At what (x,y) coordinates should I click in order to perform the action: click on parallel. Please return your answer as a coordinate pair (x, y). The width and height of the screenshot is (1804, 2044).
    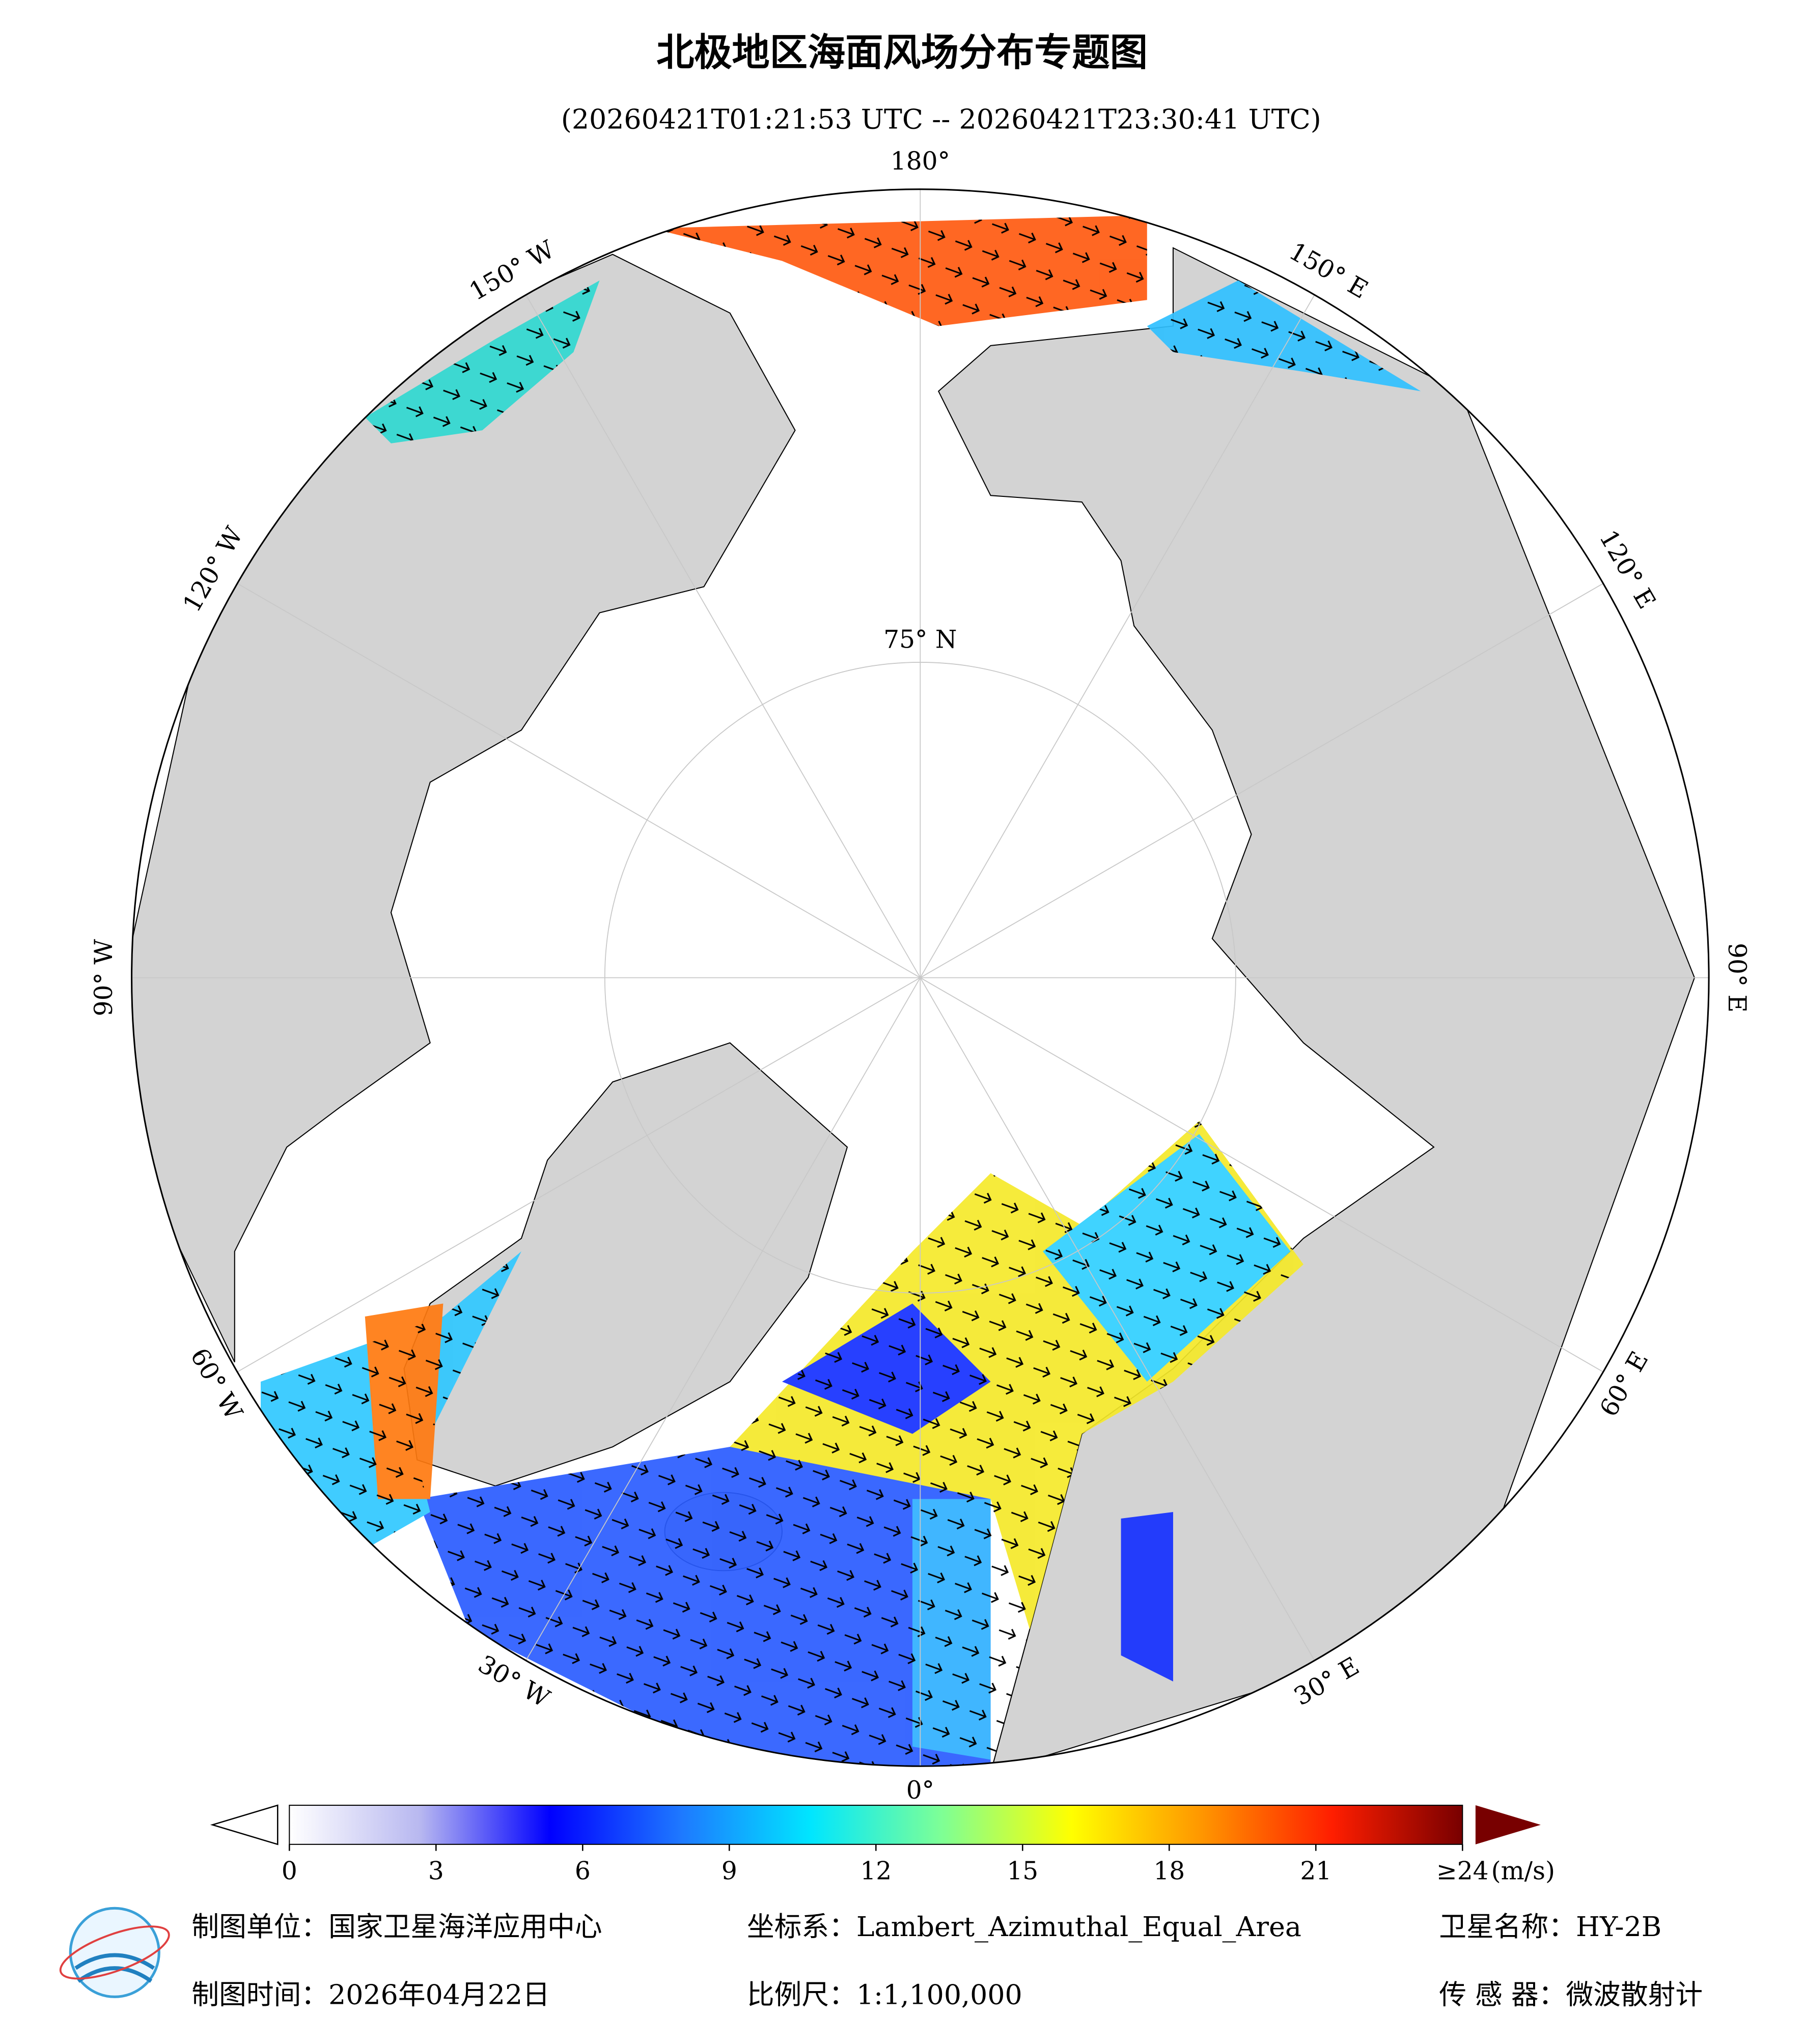
    Looking at the image, I should click on (920, 978).